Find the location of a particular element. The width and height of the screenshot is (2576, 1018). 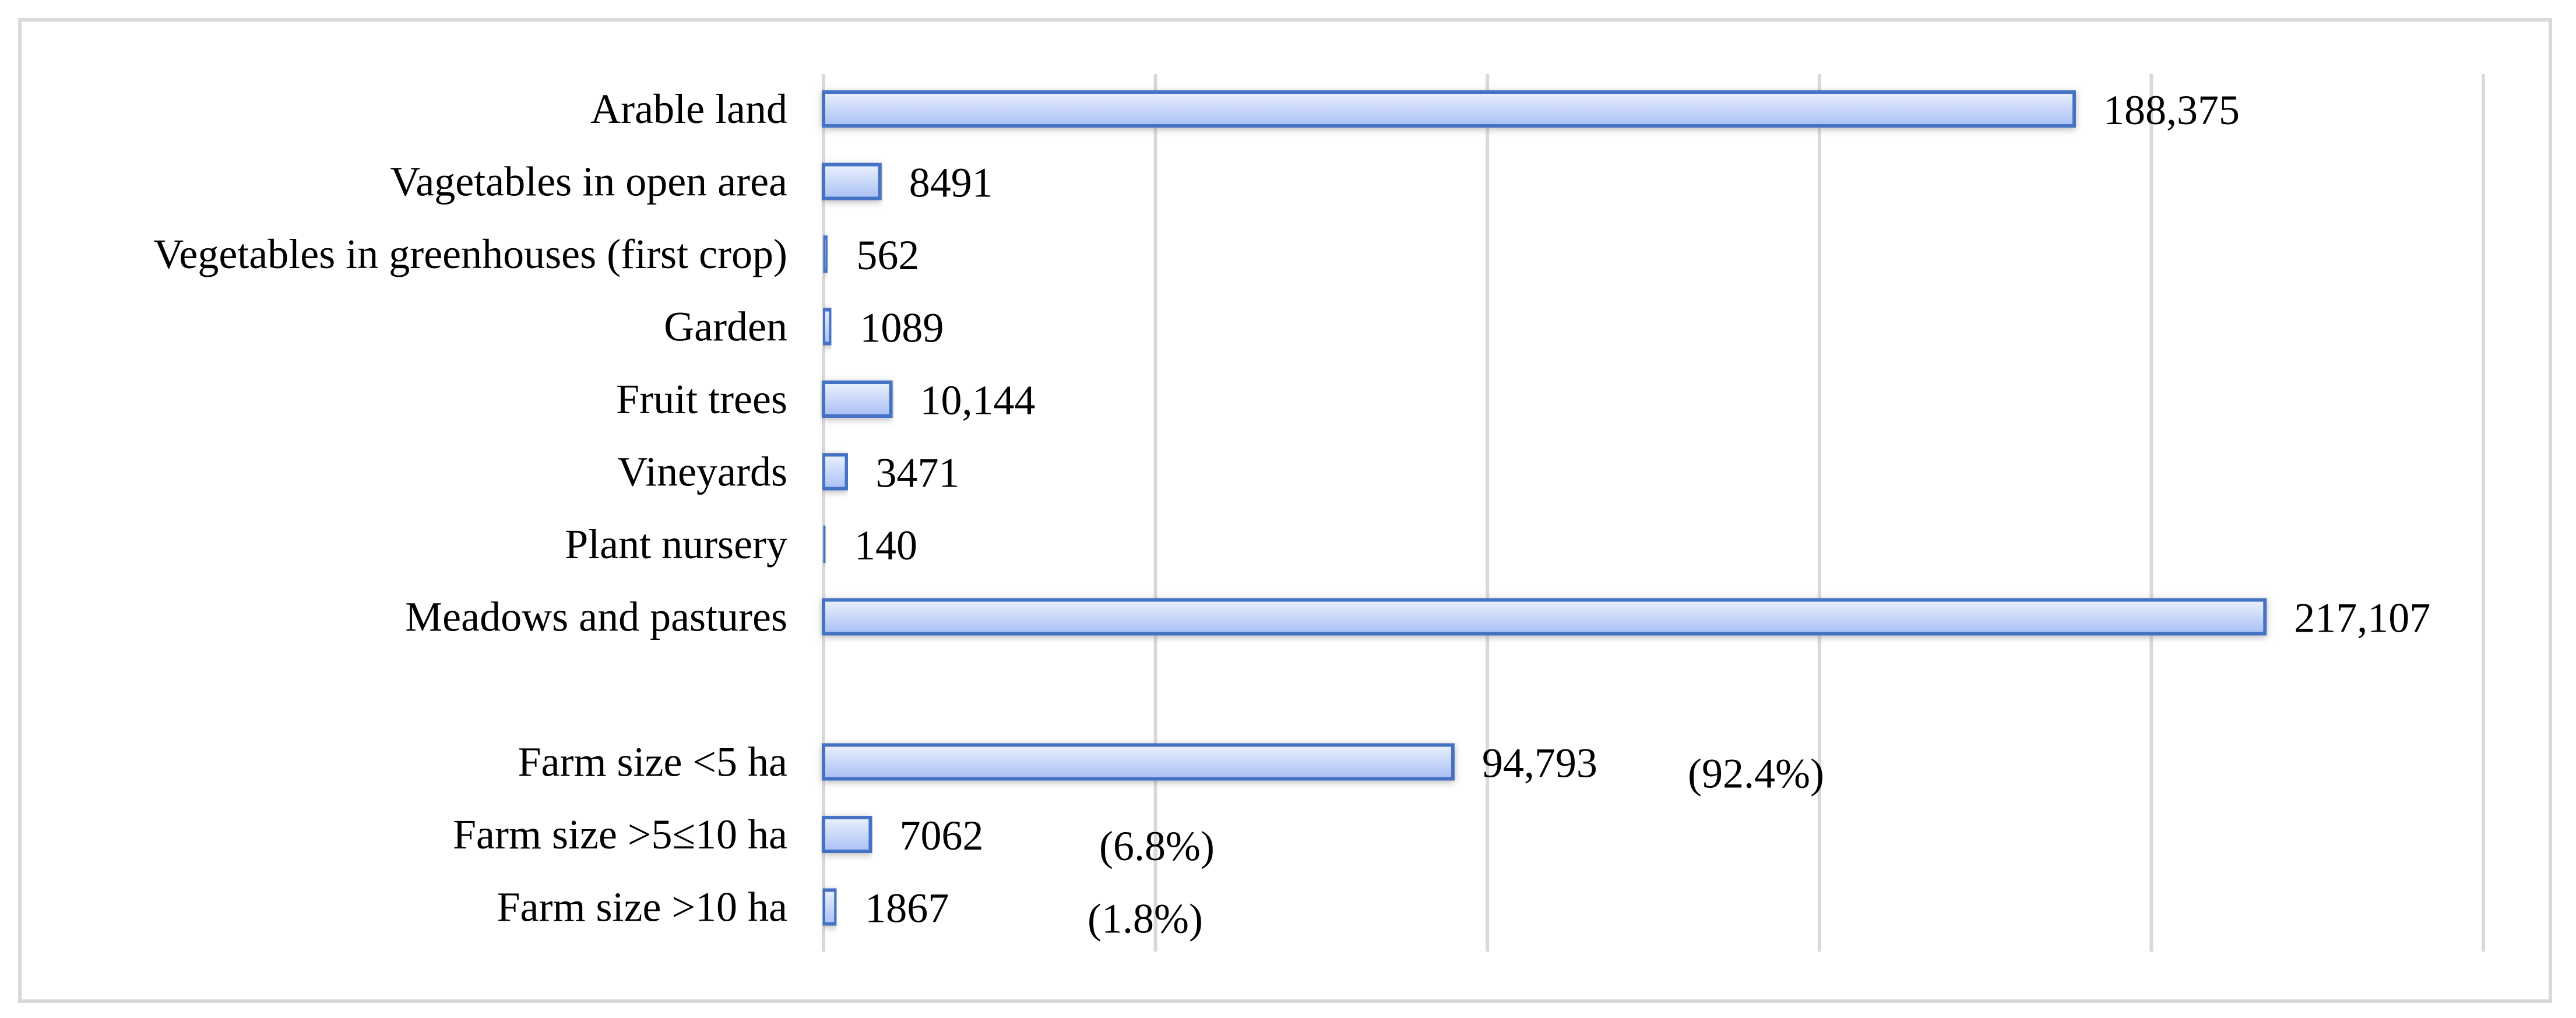

value-label: 140 is located at coordinates (886, 545).